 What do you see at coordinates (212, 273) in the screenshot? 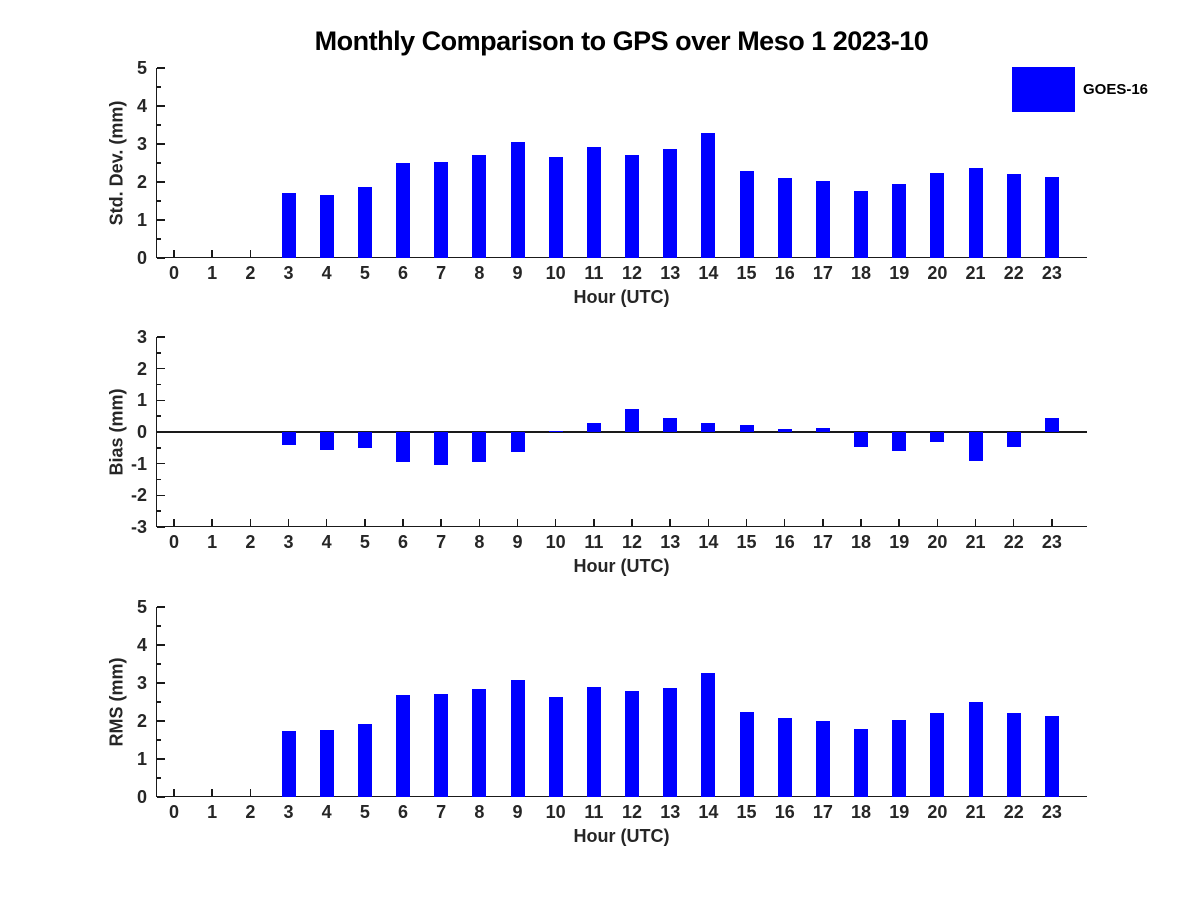
I see `x-tick-label: 1` at bounding box center [212, 273].